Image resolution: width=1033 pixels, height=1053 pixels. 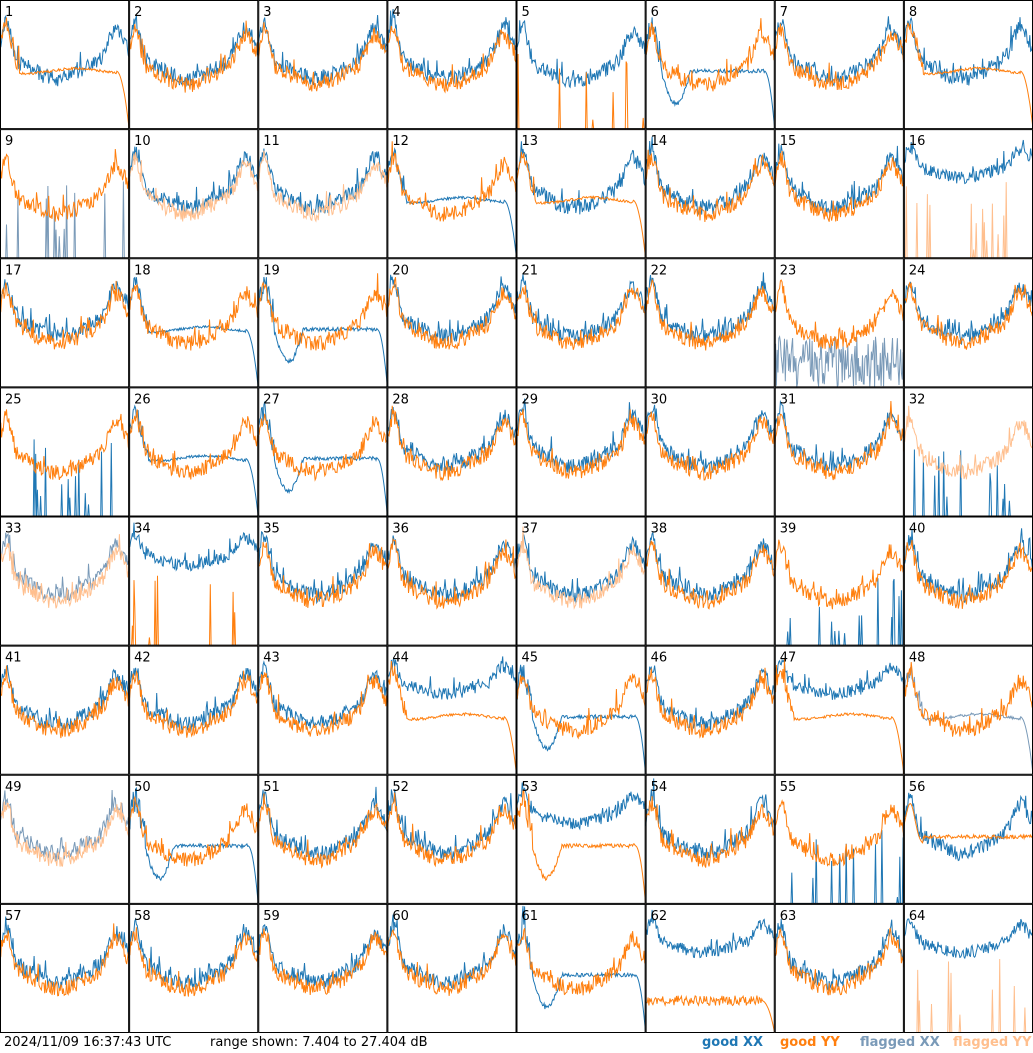 I want to click on panel-label: 7, so click(x=784, y=12).